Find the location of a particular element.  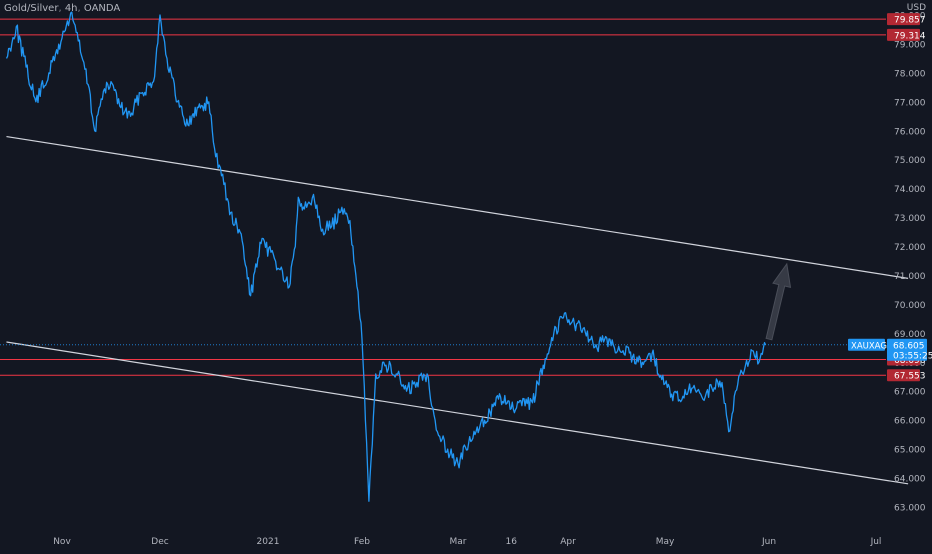

y-tick-label: 65.000 is located at coordinates (910, 451).